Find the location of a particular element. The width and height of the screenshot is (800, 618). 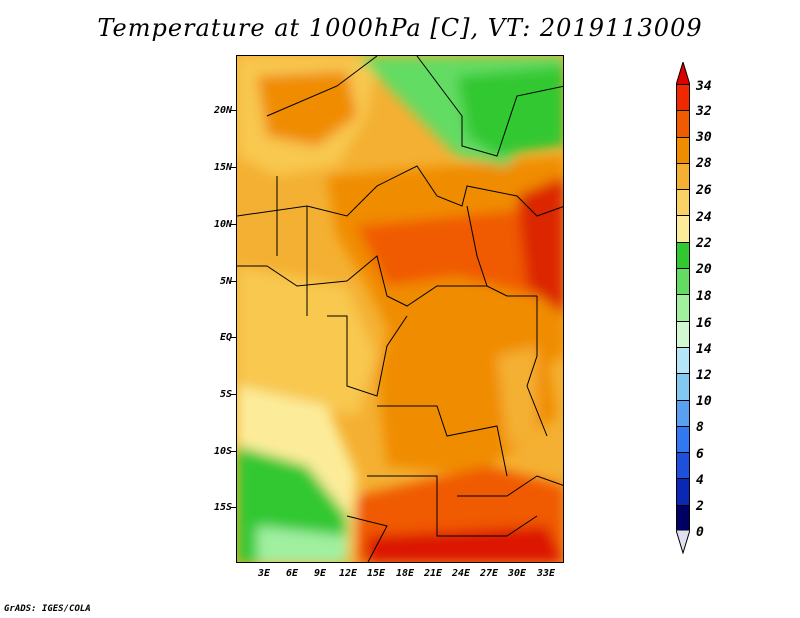

lon-label-24e: 24E is located at coordinates (461, 573).